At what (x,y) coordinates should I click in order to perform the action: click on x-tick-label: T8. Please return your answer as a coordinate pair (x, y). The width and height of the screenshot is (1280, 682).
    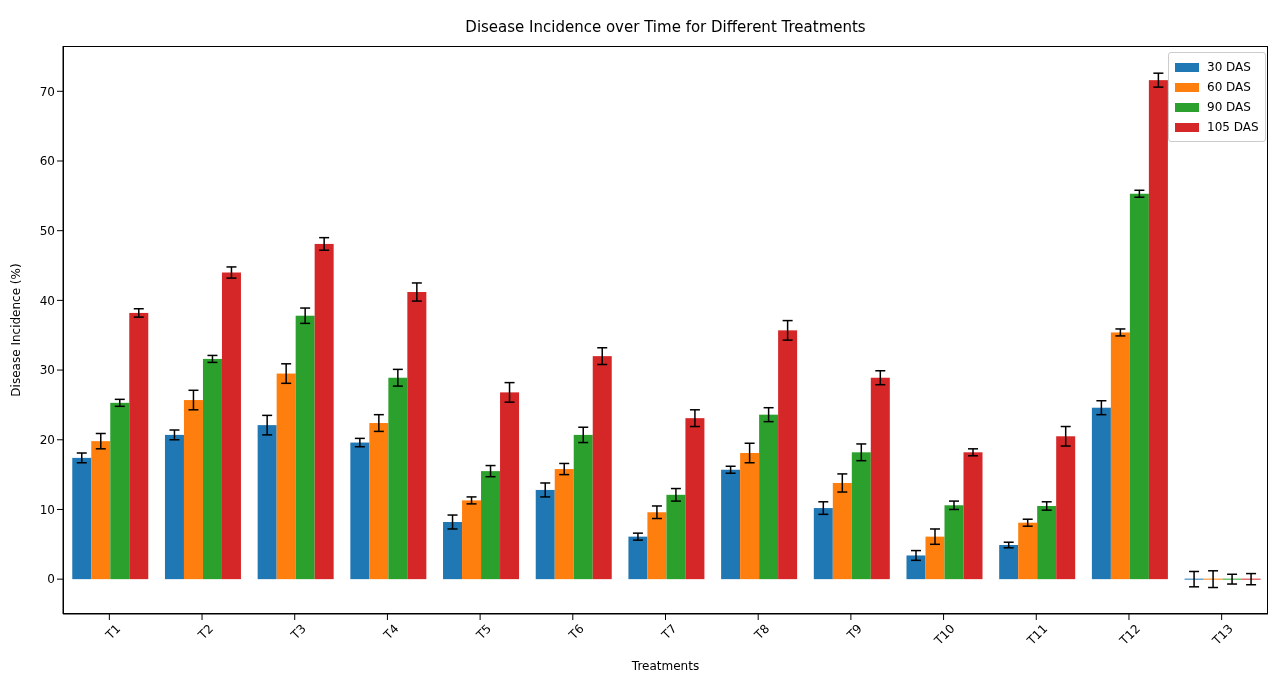
    Looking at the image, I should click on (762, 632).